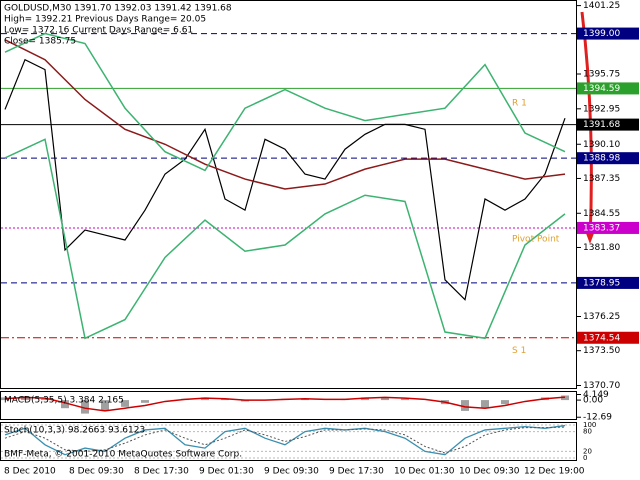  What do you see at coordinates (489, 472) in the screenshot?
I see `x-tick-label: 10 Dec 09:30` at bounding box center [489, 472].